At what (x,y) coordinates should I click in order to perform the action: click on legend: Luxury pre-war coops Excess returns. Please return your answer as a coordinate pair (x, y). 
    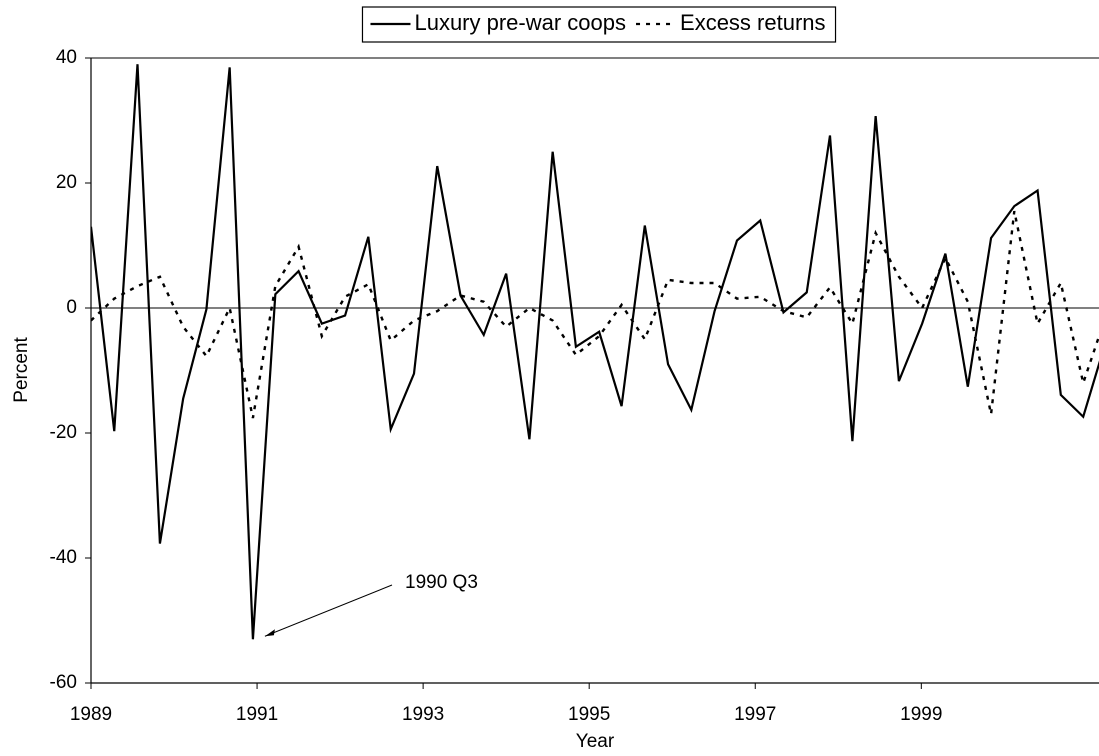
    Looking at the image, I should click on (599, 24).